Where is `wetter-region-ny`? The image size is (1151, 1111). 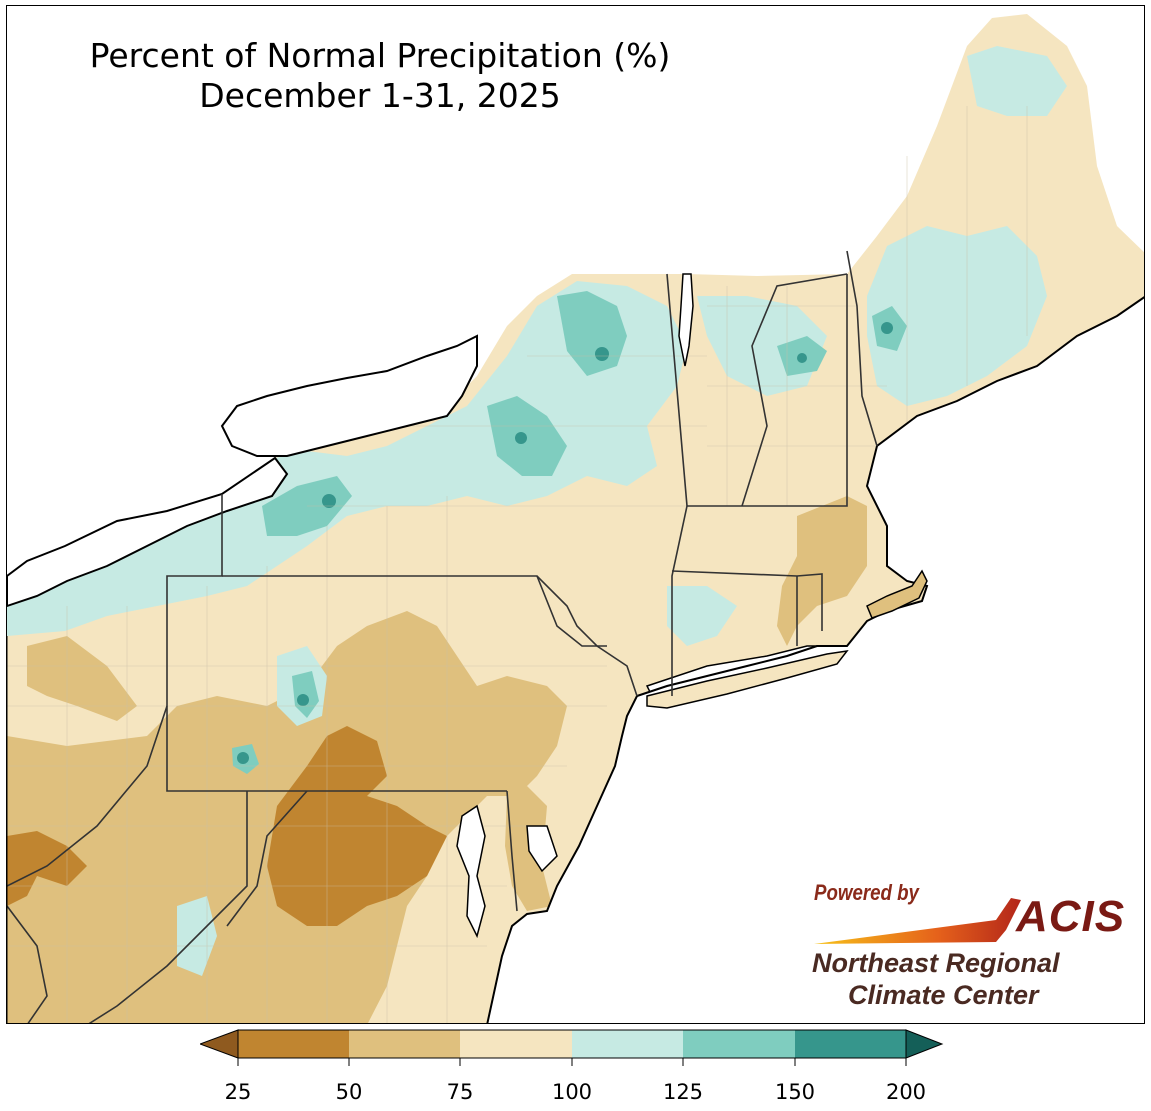
wetter-region-ny is located at coordinates (592, 333).